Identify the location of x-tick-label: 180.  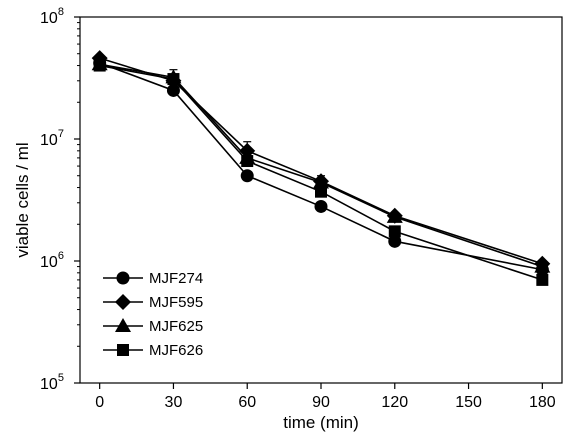
(542, 402).